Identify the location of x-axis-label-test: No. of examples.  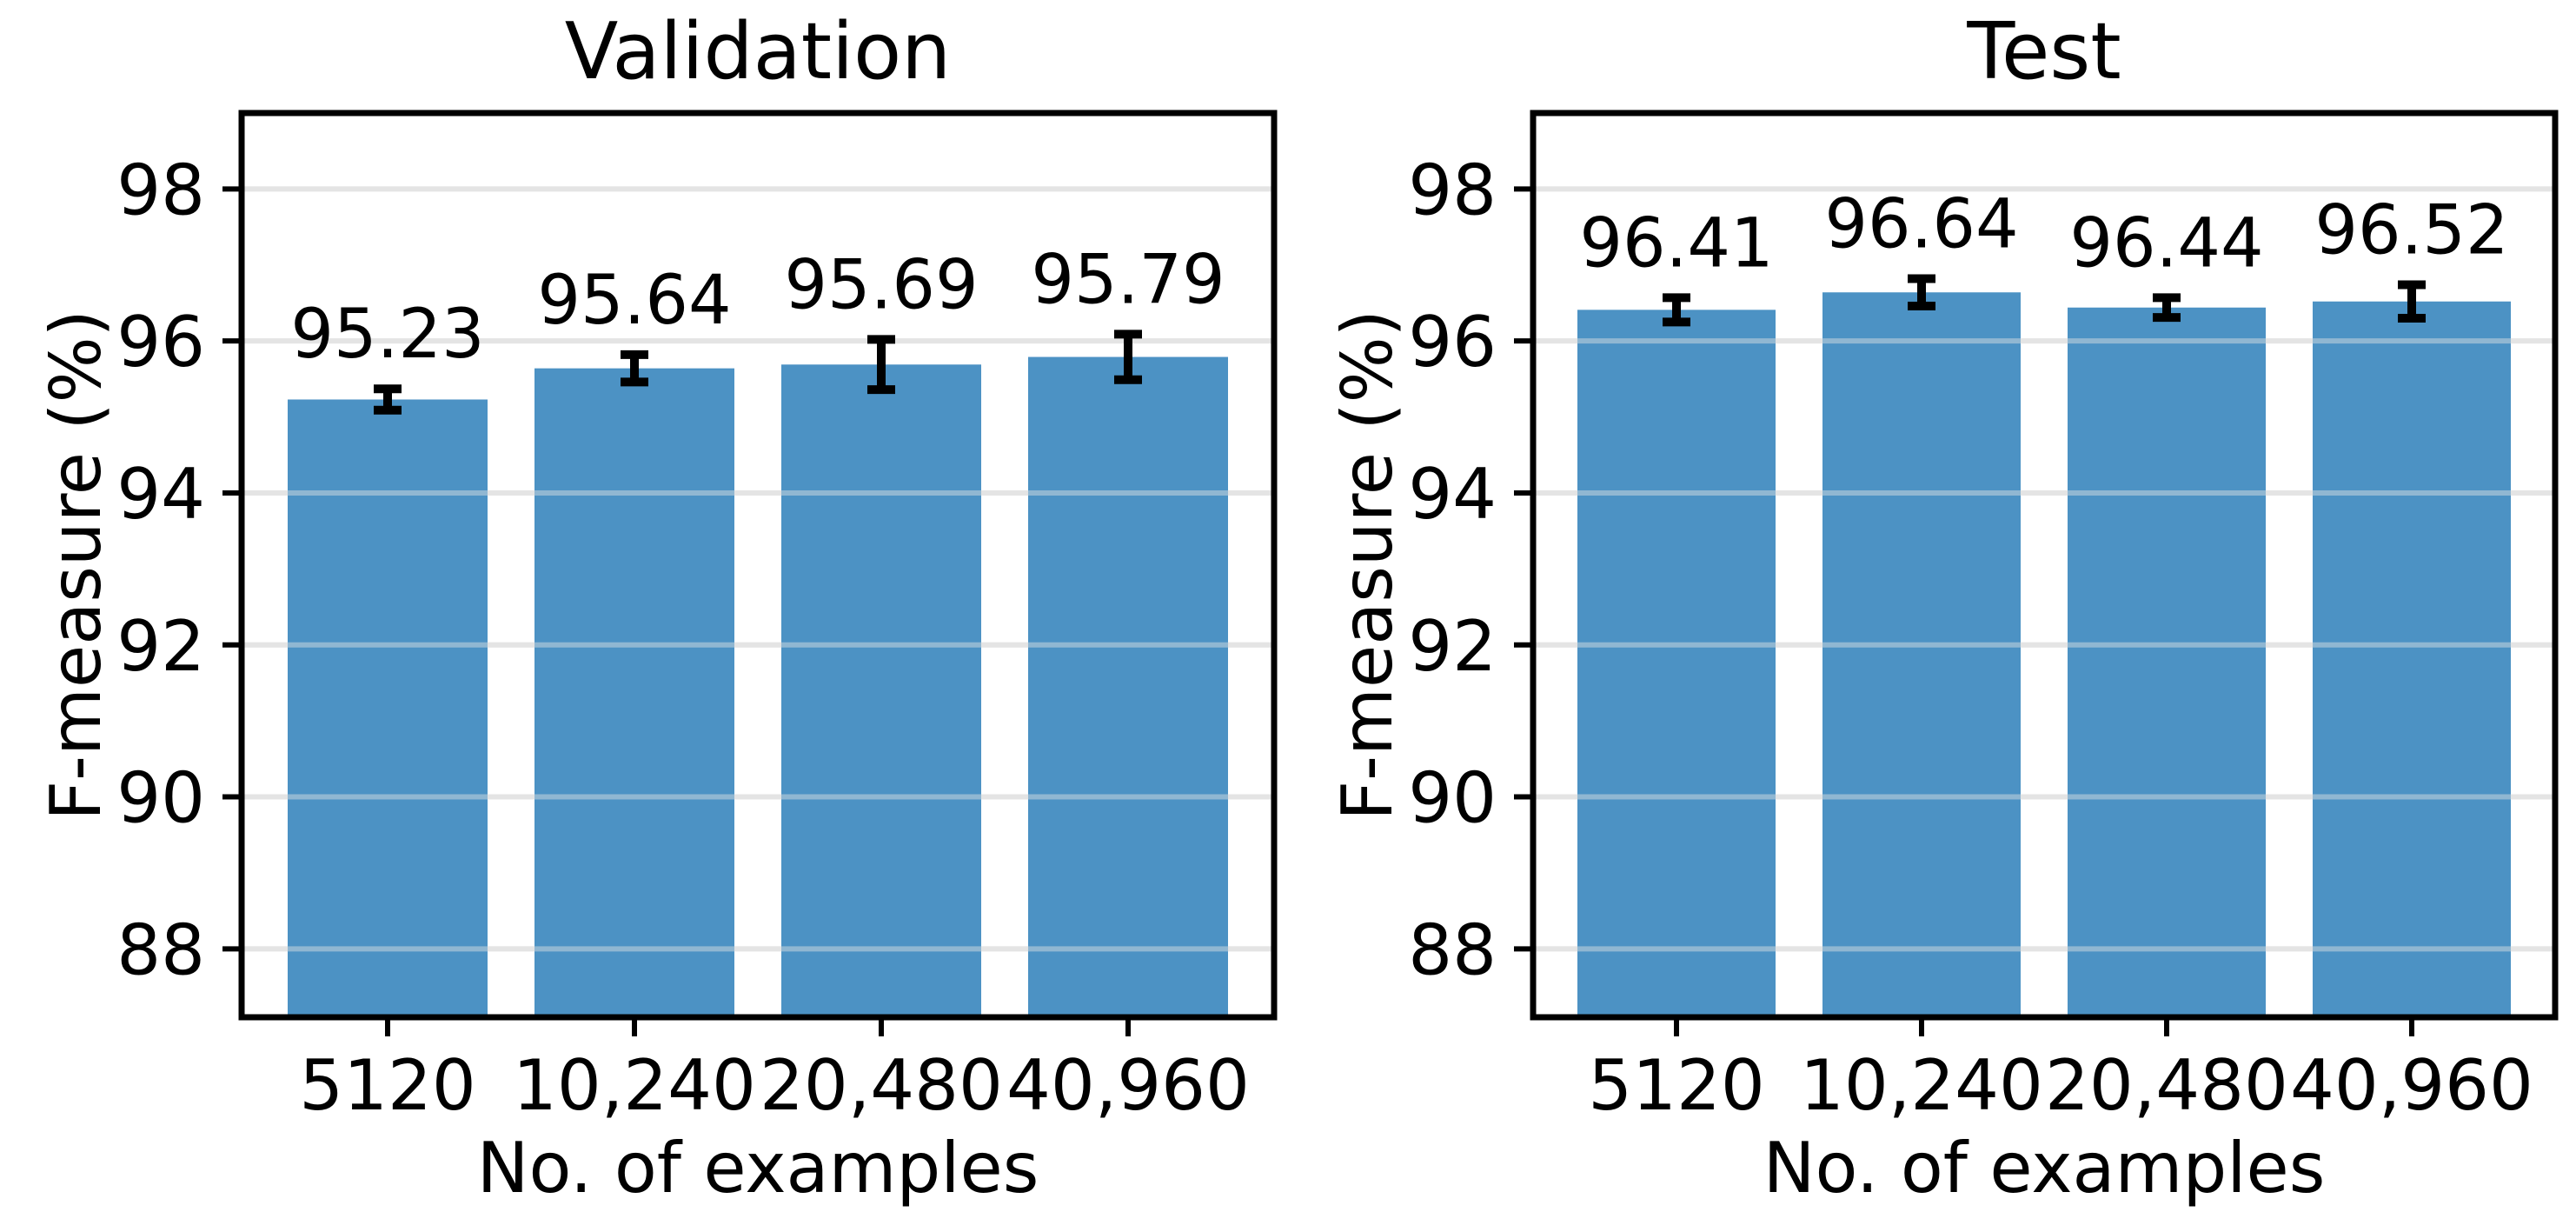
(2044, 1168).